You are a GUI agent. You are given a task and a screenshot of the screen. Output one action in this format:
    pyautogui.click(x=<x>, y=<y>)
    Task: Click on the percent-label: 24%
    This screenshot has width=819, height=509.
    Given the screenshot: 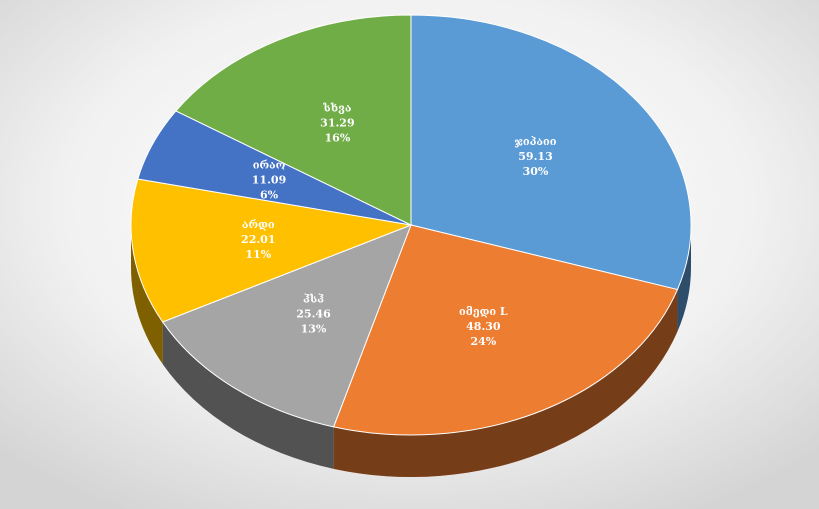 What is the action you would take?
    pyautogui.click(x=483, y=341)
    